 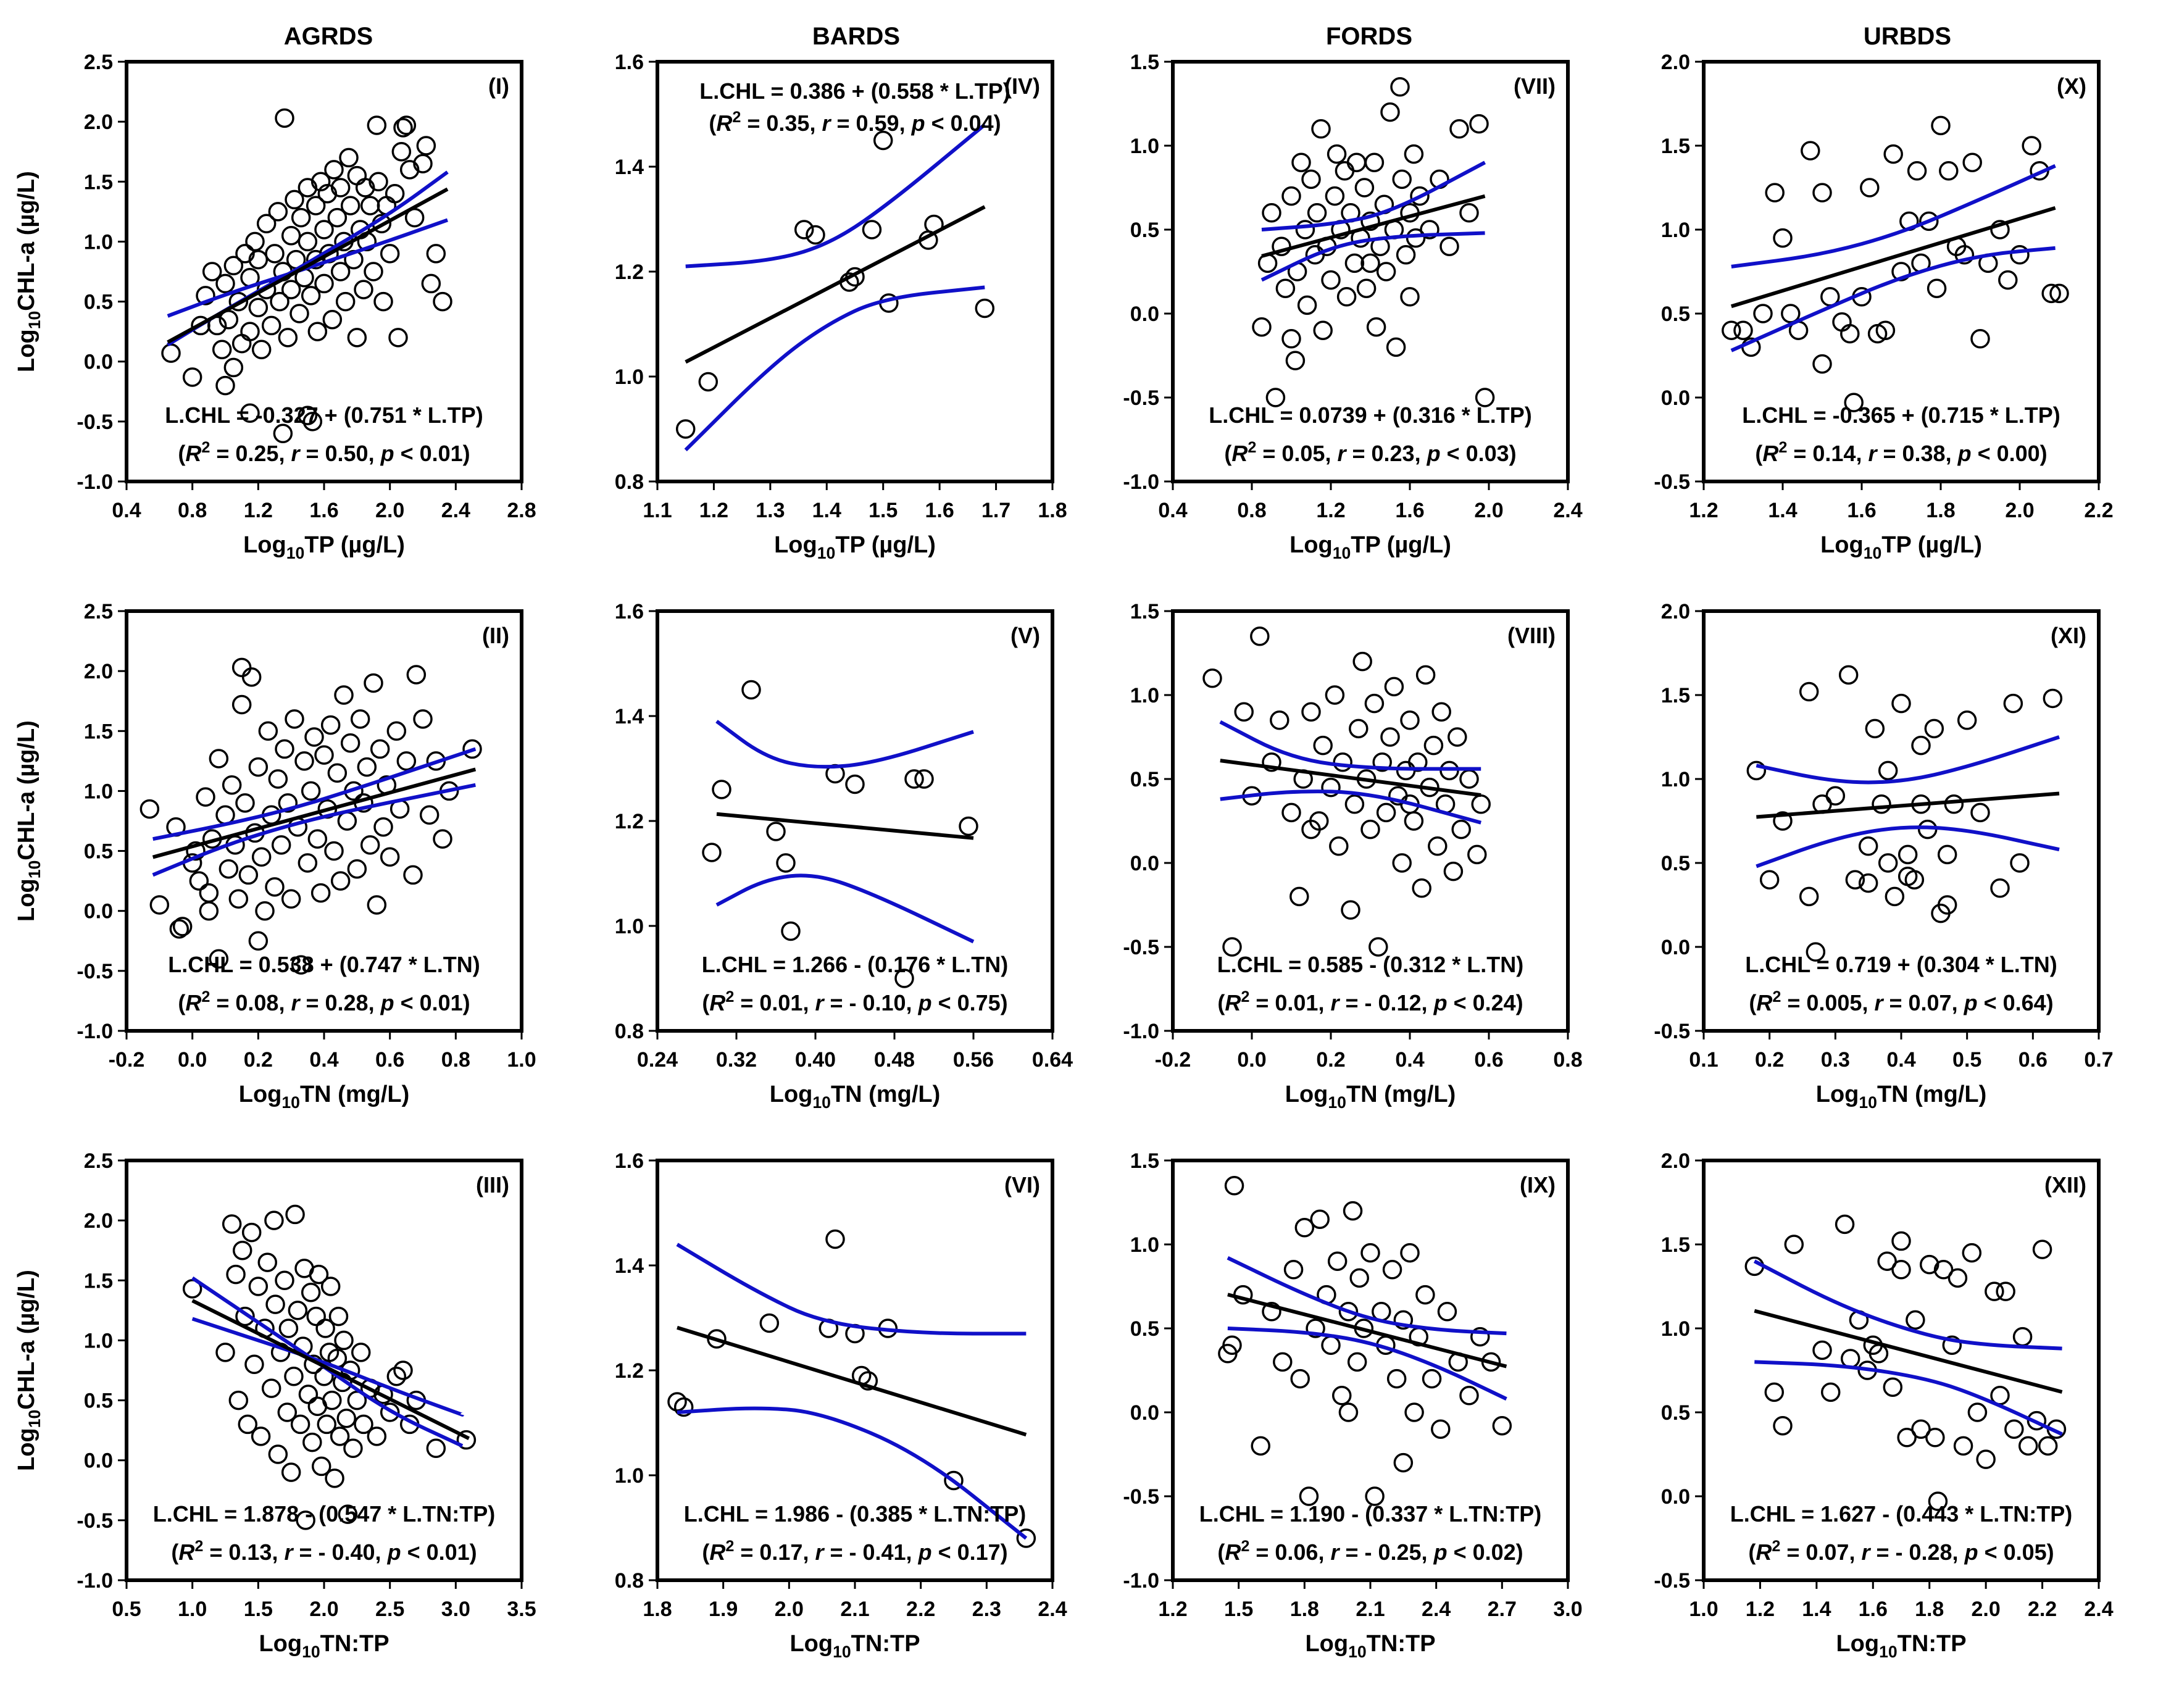 I want to click on plot-area, so click(x=840, y=834).